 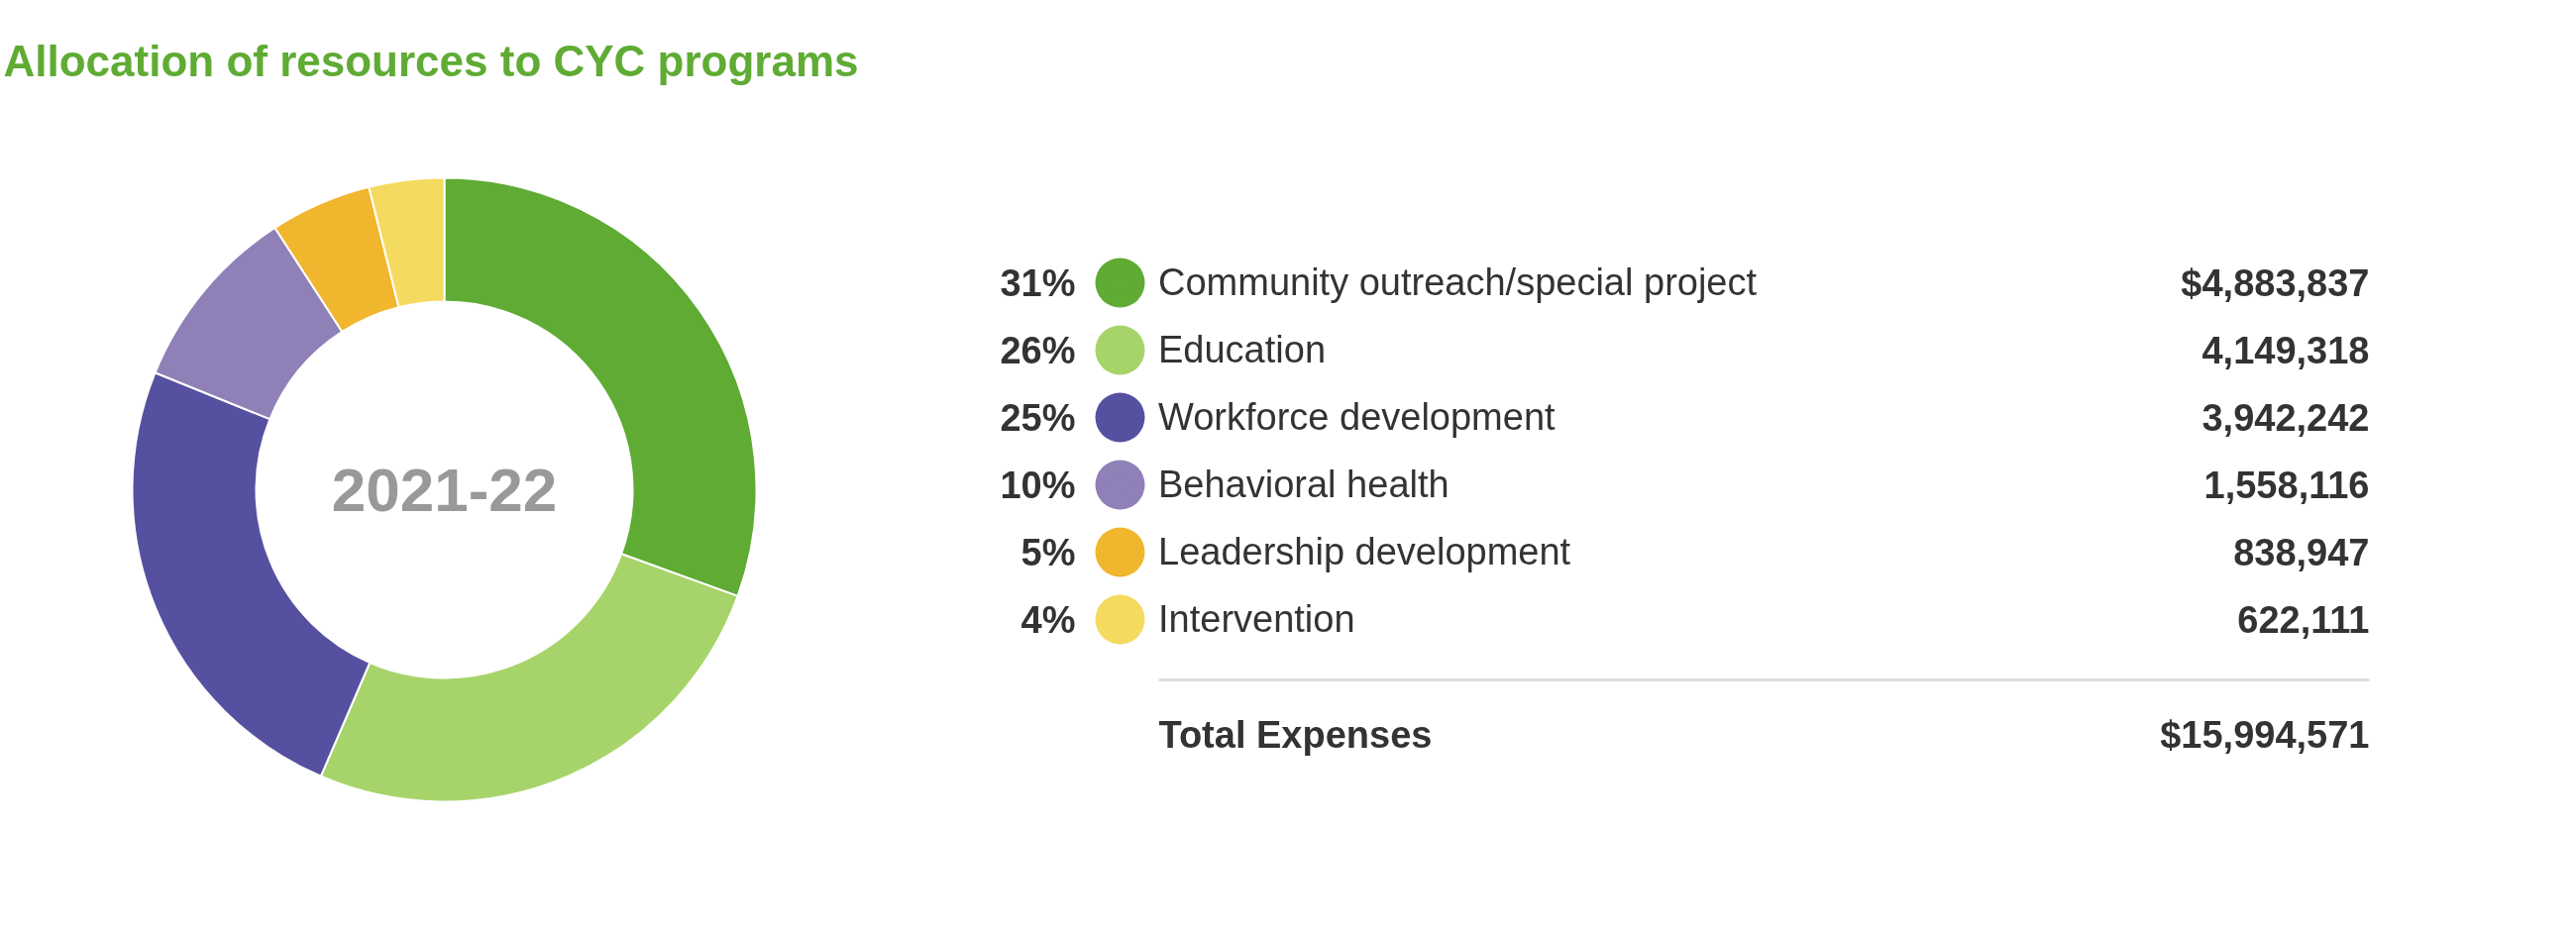 What do you see at coordinates (1048, 552) in the screenshot?
I see `text: 5%` at bounding box center [1048, 552].